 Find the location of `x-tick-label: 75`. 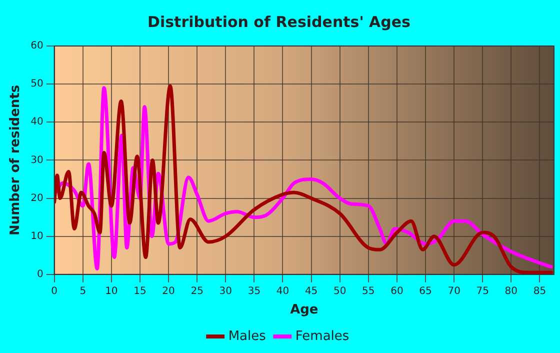

x-tick-label: 75 is located at coordinates (482, 291).